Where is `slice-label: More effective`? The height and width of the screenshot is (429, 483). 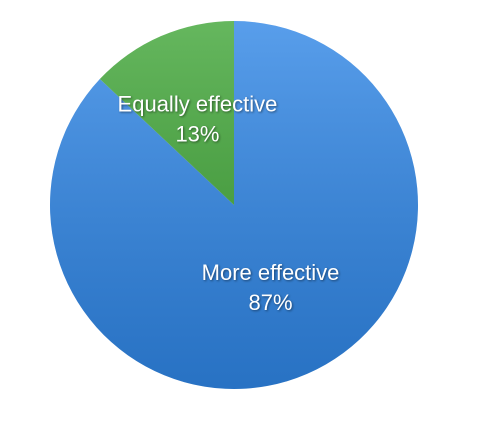
slice-label: More effective is located at coordinates (271, 272).